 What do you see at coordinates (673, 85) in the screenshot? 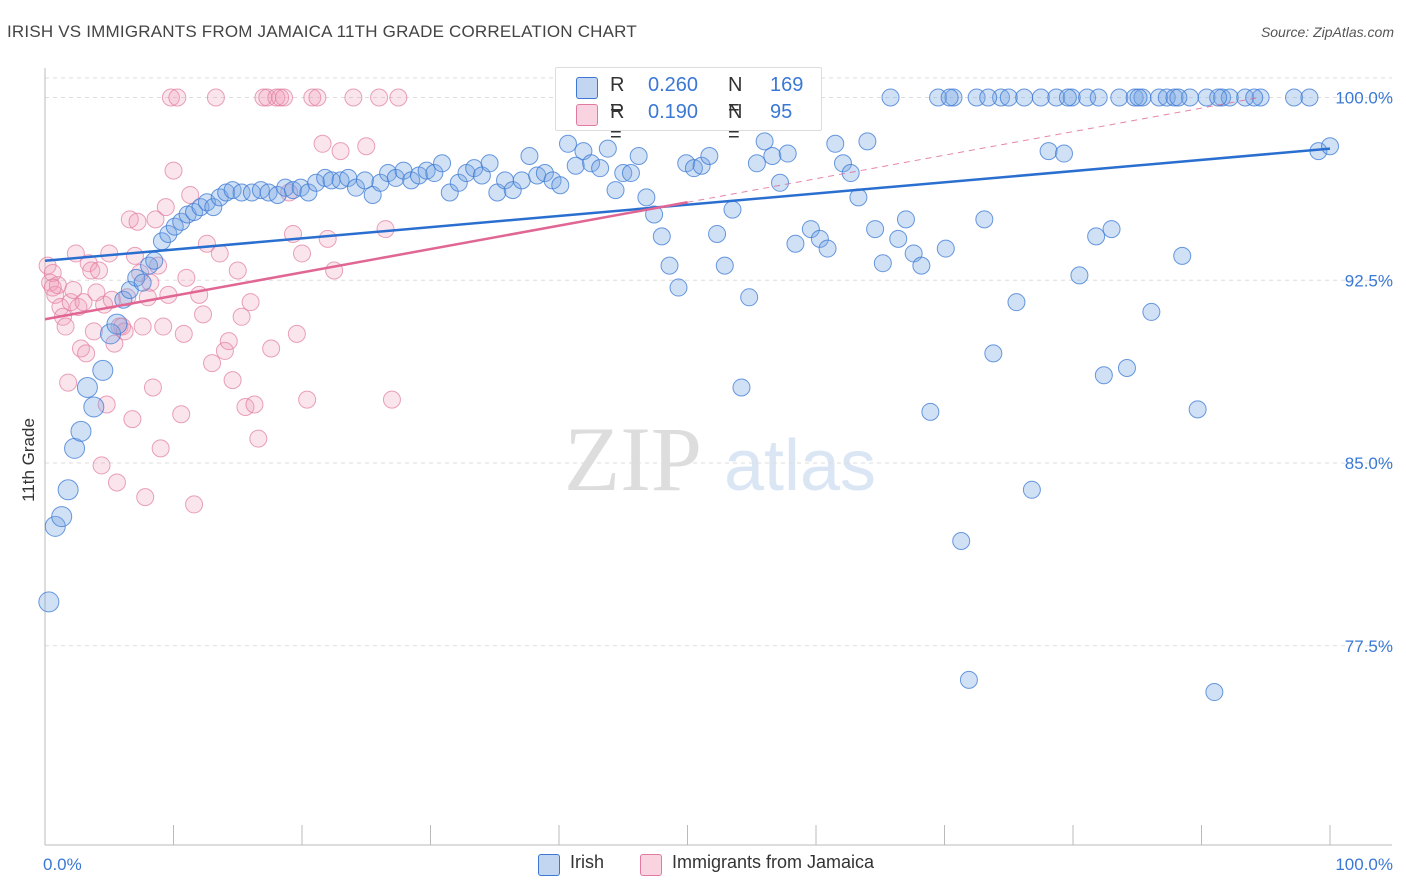
I see `legend-r-value: 0.260` at bounding box center [673, 85].